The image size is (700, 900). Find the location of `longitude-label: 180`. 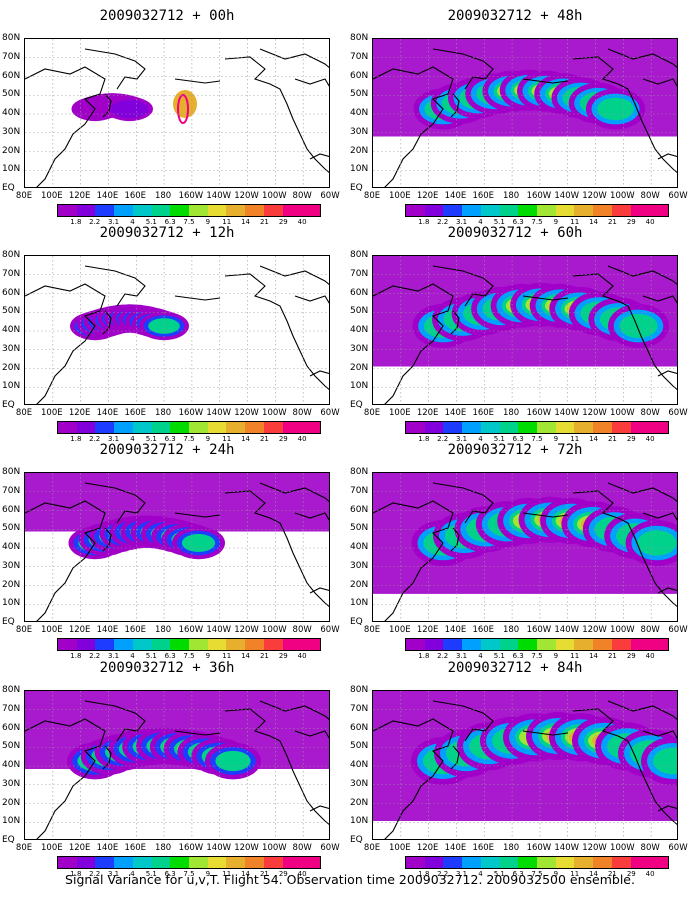

longitude-label: 180 is located at coordinates (163, 630).